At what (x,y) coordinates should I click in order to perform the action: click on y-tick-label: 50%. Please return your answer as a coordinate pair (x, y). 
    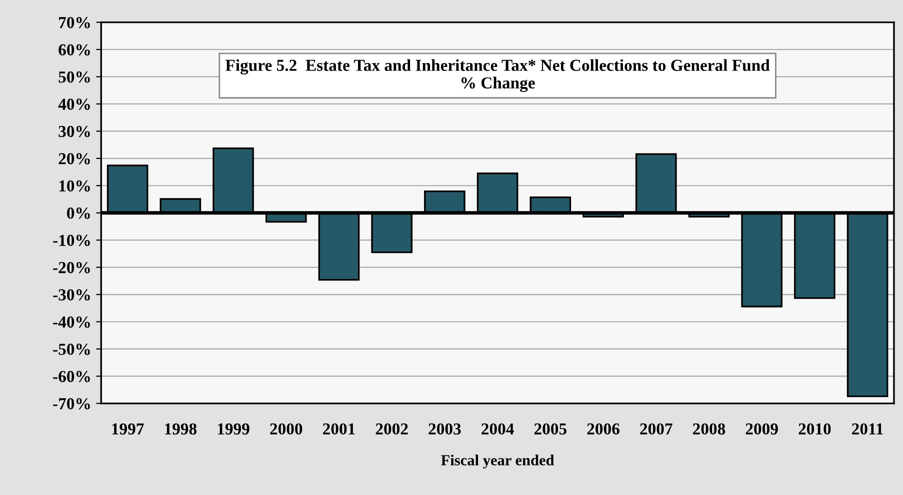
    Looking at the image, I should click on (74, 77).